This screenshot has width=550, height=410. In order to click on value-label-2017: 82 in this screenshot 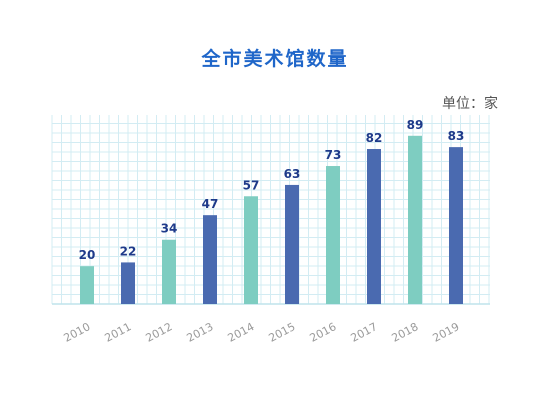, I will do `click(374, 138)`.